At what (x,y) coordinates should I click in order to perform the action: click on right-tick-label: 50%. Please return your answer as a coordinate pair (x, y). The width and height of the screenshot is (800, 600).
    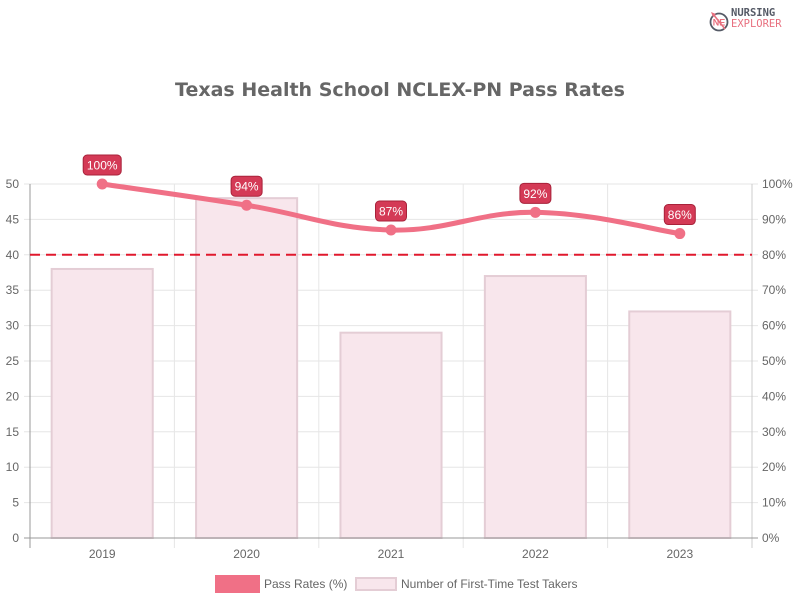
    Looking at the image, I should click on (774, 361).